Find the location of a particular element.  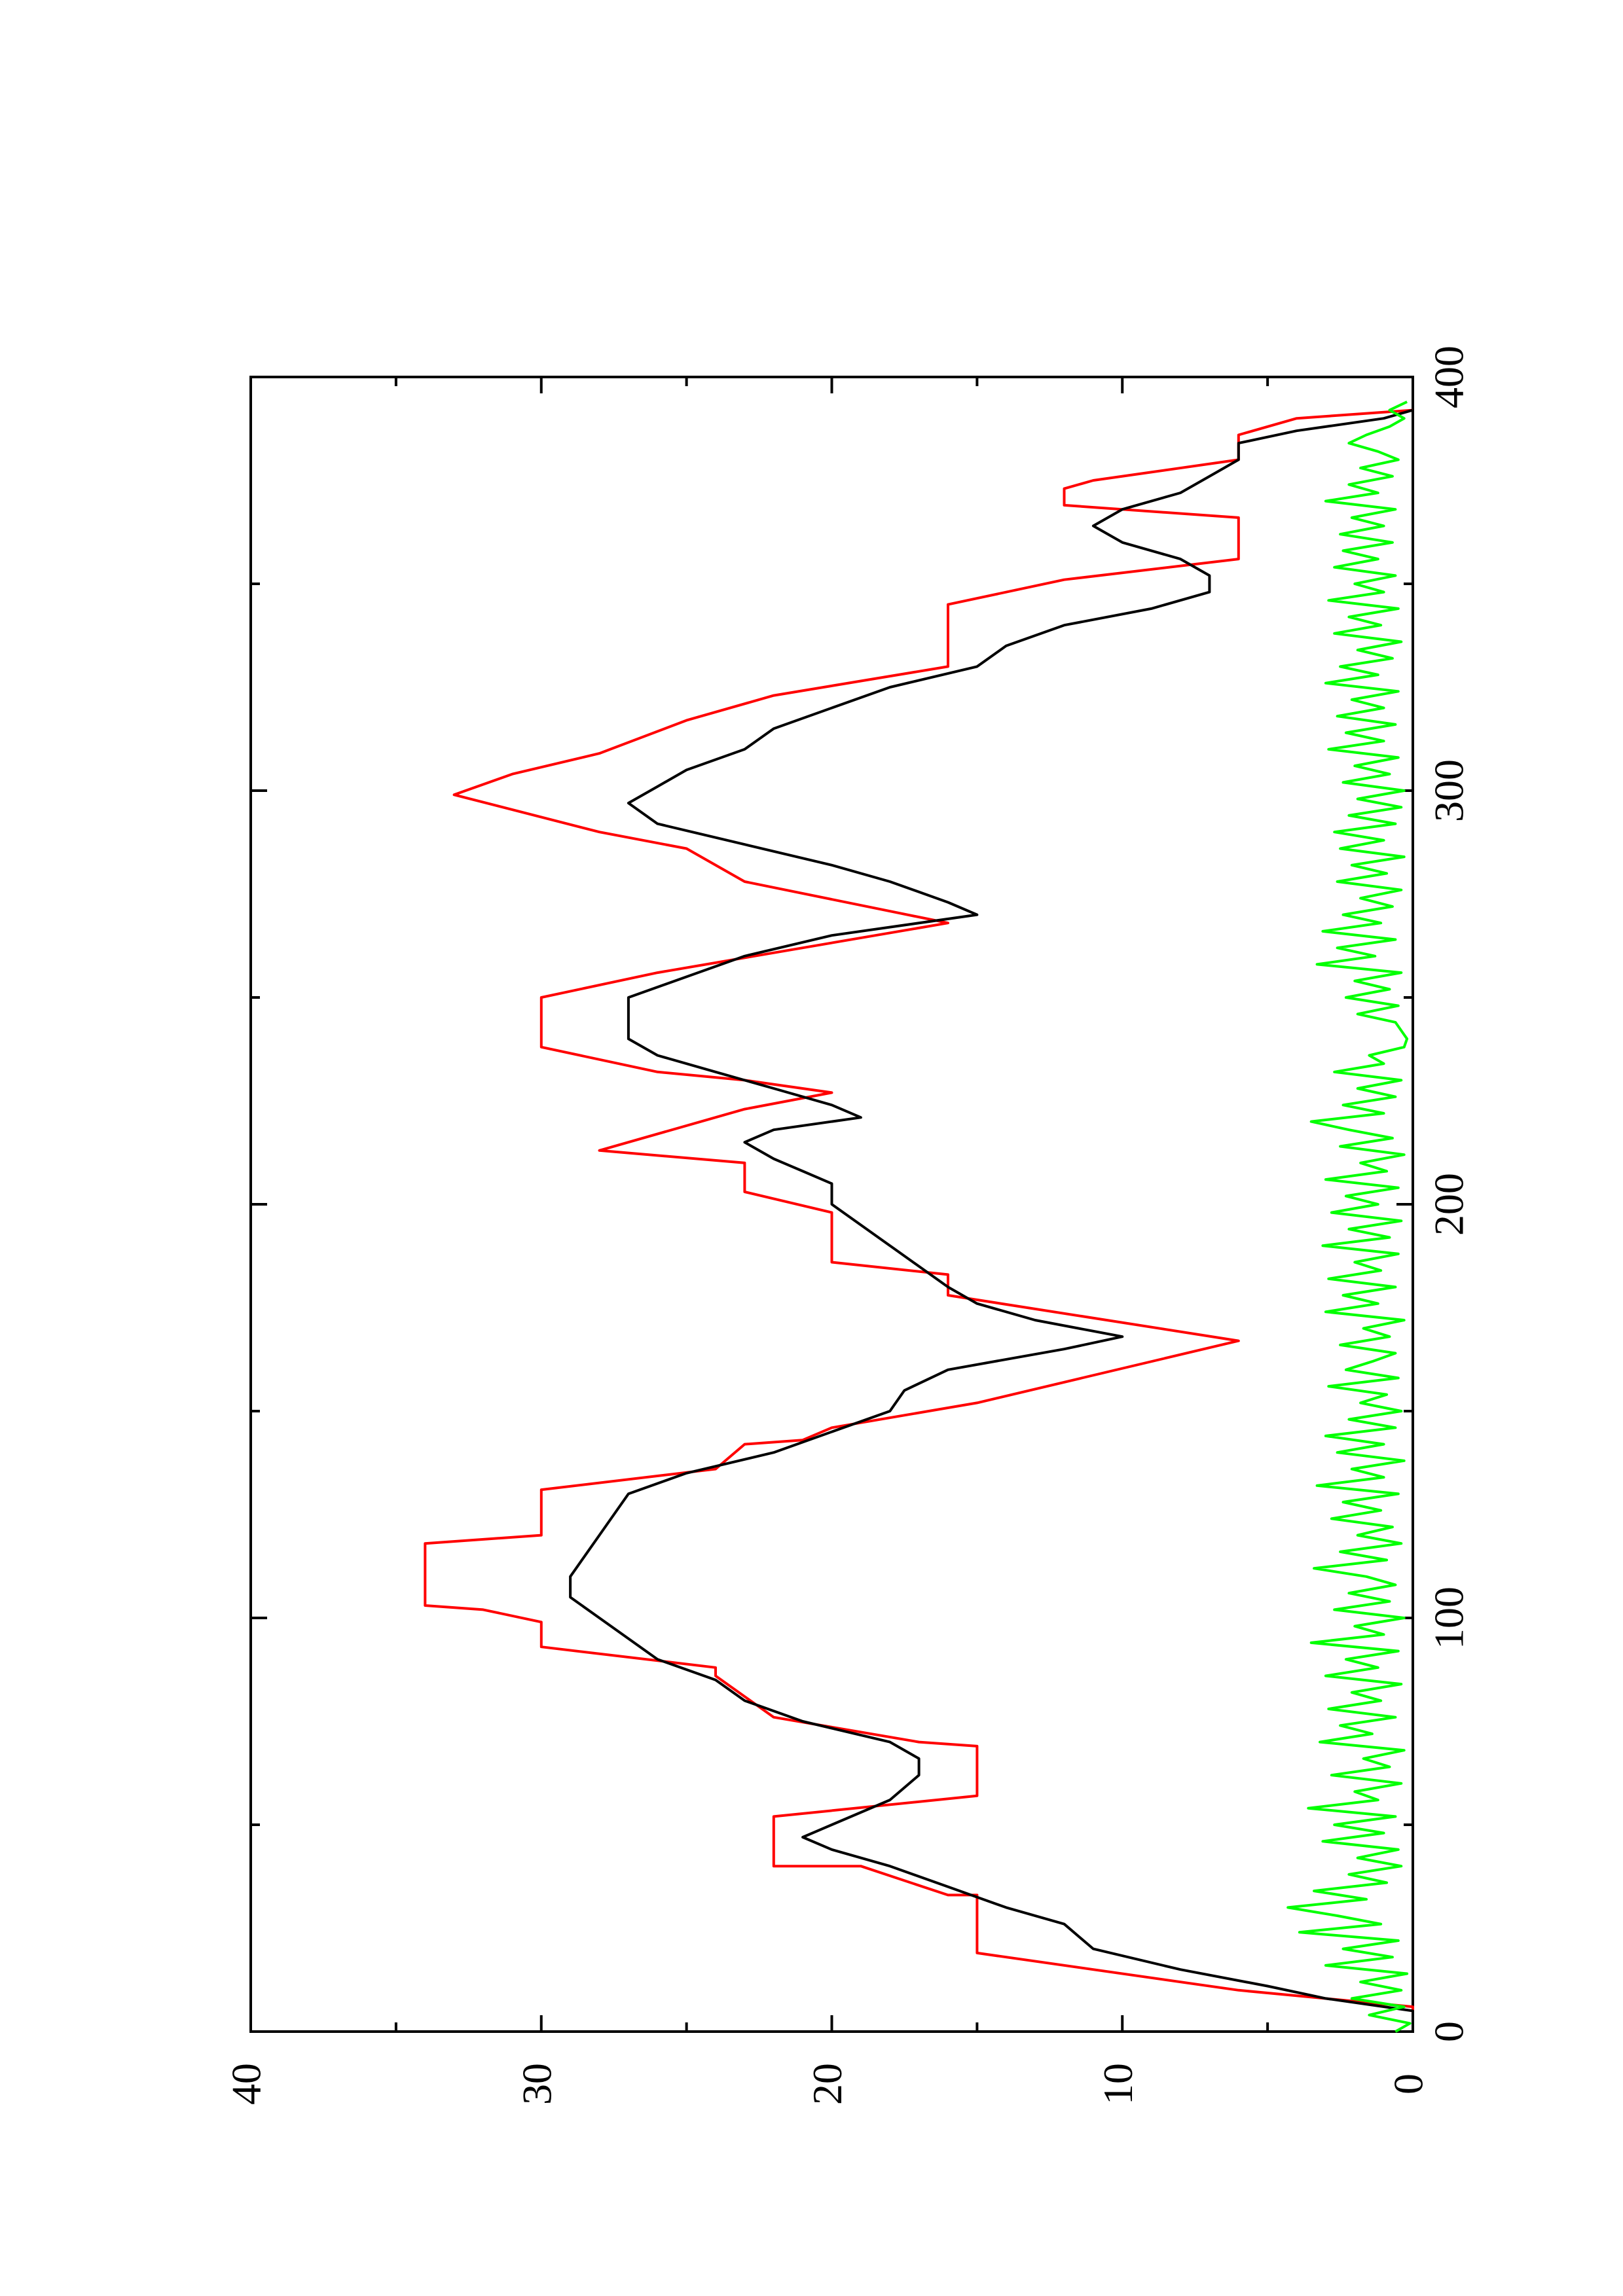

y-tick-label: 10 is located at coordinates (1118, 2084).